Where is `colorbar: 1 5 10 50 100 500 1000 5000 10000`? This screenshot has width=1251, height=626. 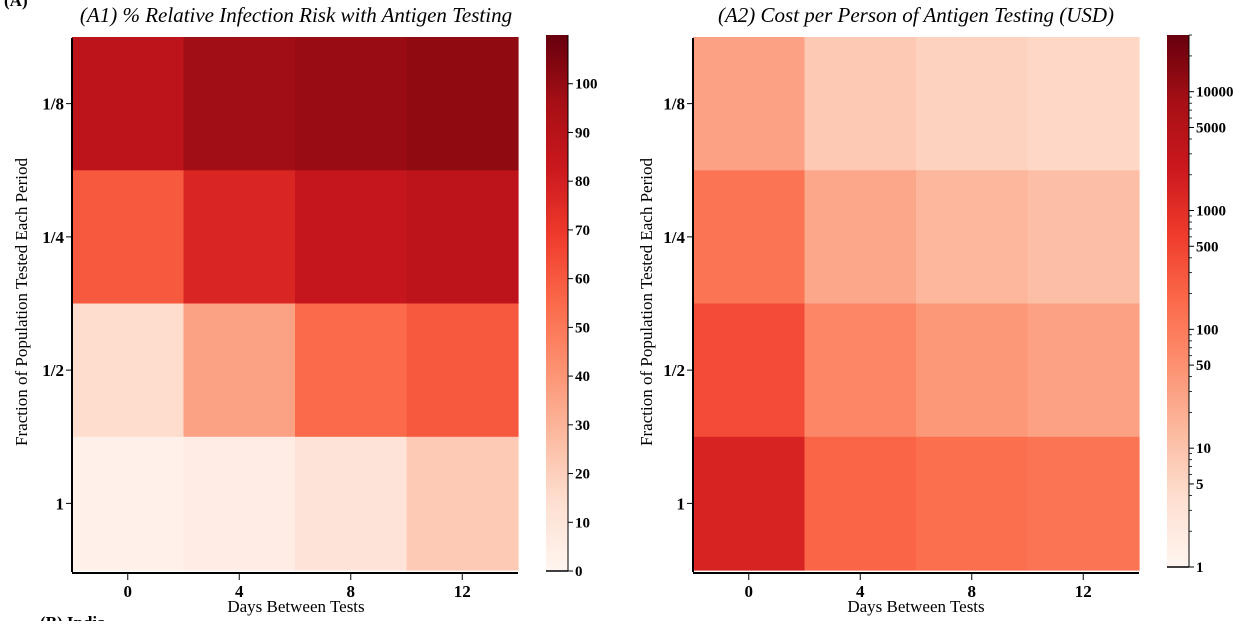
colorbar: 1 5 10 50 100 500 1000 5000 10000 is located at coordinates (1200, 305).